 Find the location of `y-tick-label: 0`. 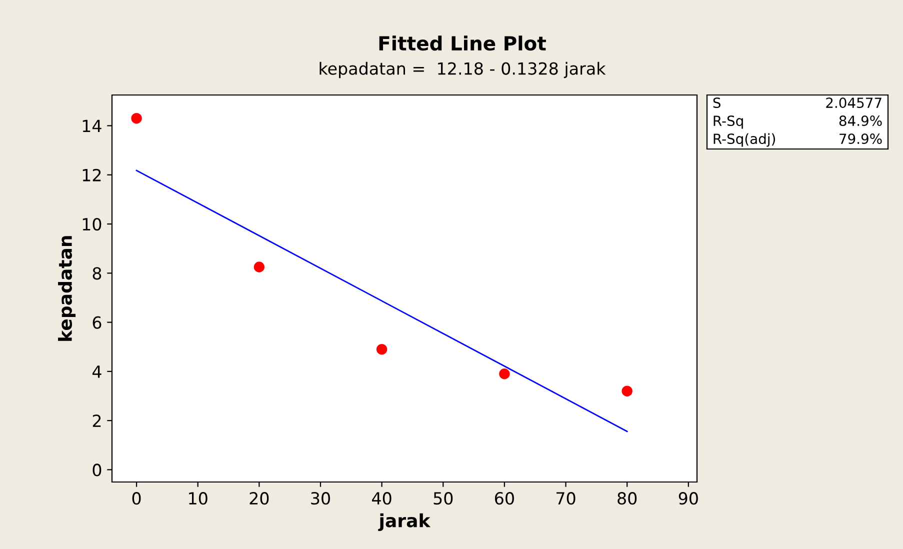

y-tick-label: 0 is located at coordinates (97, 470).